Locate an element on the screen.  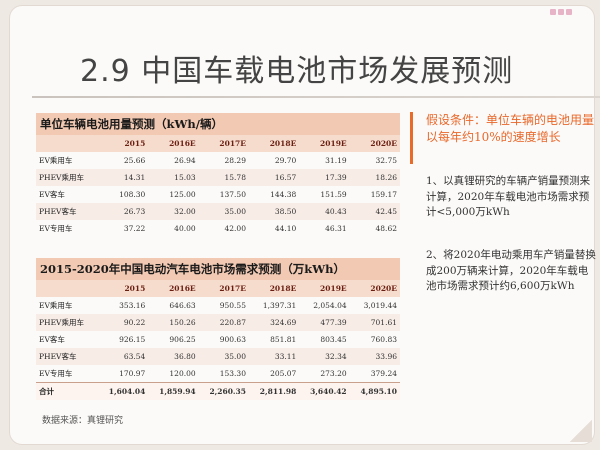
assumption-text: 假设条件：单位车辆的电池用量以每年约10%的速度增长 is located at coordinates (510, 128).